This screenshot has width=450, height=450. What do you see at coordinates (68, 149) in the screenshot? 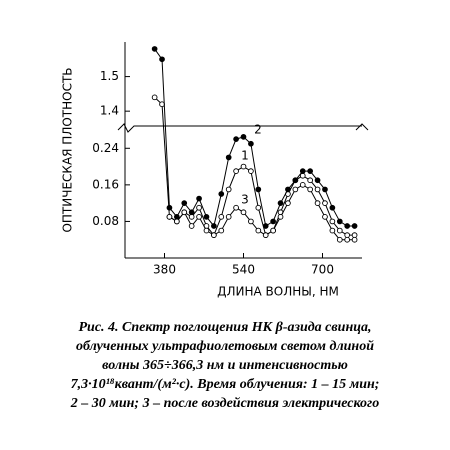
I see `y-axis-label: ОПТИЧЕСКАЯ ПЛОТНОСТЬ` at bounding box center [68, 149].